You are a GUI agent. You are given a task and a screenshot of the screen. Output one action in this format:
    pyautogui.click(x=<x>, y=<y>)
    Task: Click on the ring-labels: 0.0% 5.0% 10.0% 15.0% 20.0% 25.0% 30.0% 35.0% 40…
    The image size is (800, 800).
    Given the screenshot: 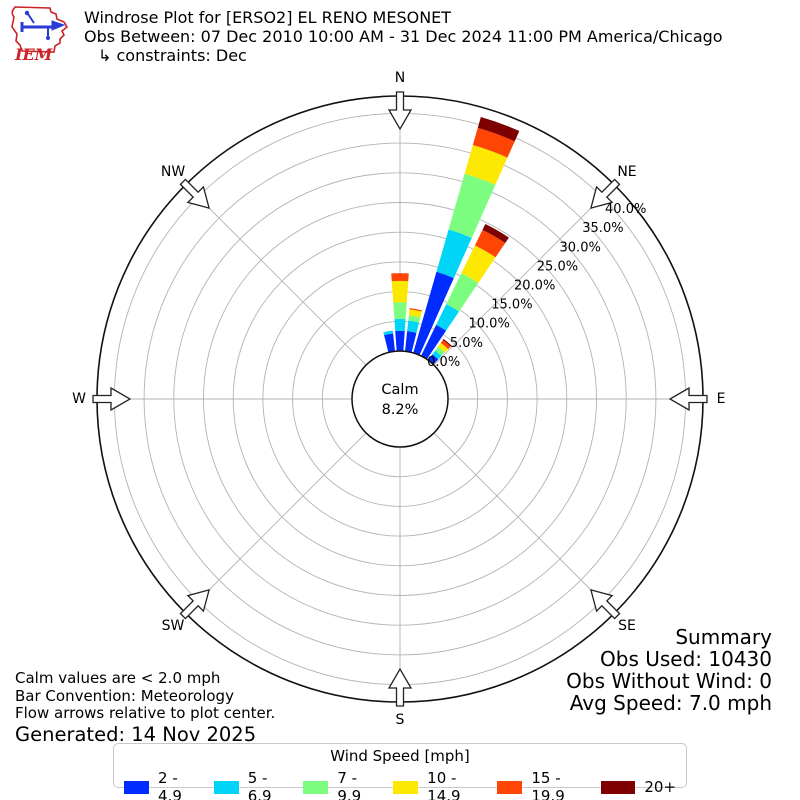 What is the action you would take?
    pyautogui.click(x=536, y=286)
    